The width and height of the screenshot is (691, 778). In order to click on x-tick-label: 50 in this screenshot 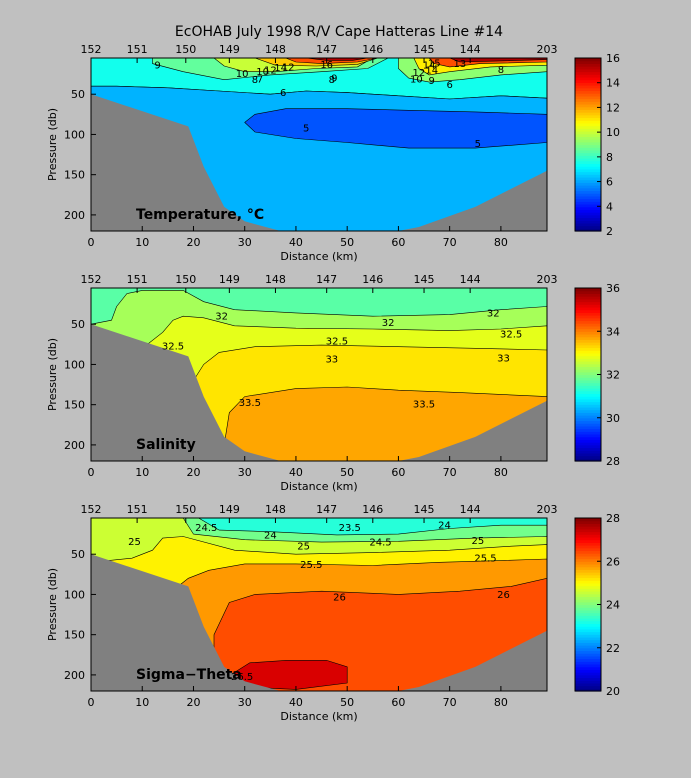, I will do `click(347, 702)`.